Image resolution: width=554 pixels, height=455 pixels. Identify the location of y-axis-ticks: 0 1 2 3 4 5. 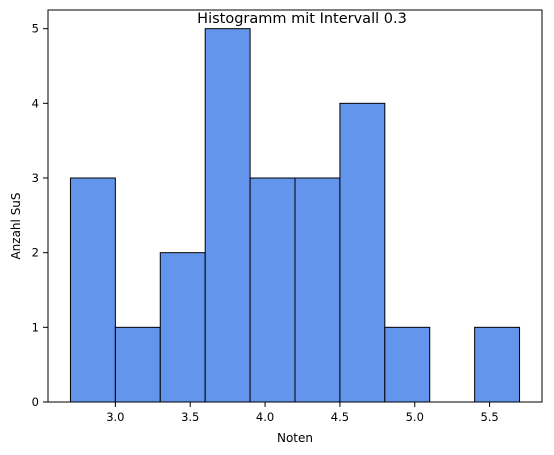
(40, 215).